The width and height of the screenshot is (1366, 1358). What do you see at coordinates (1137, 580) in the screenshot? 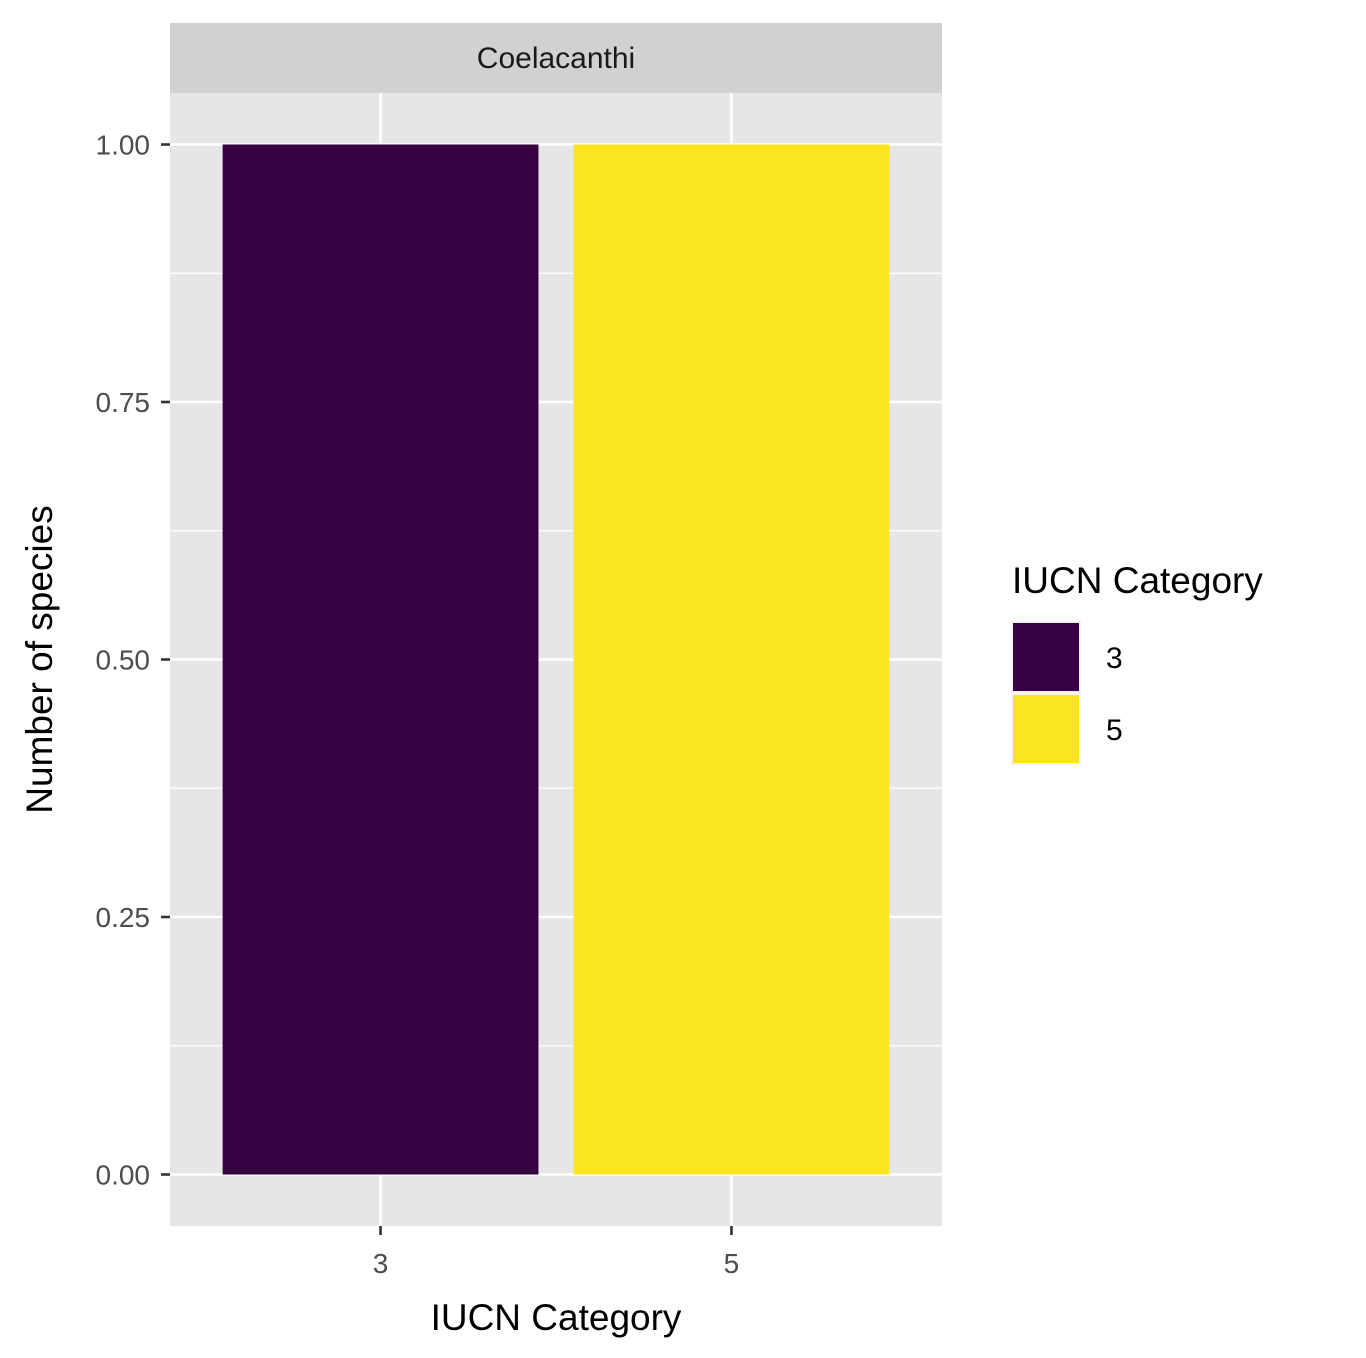
I see `legend-title: IUCN Category` at bounding box center [1137, 580].